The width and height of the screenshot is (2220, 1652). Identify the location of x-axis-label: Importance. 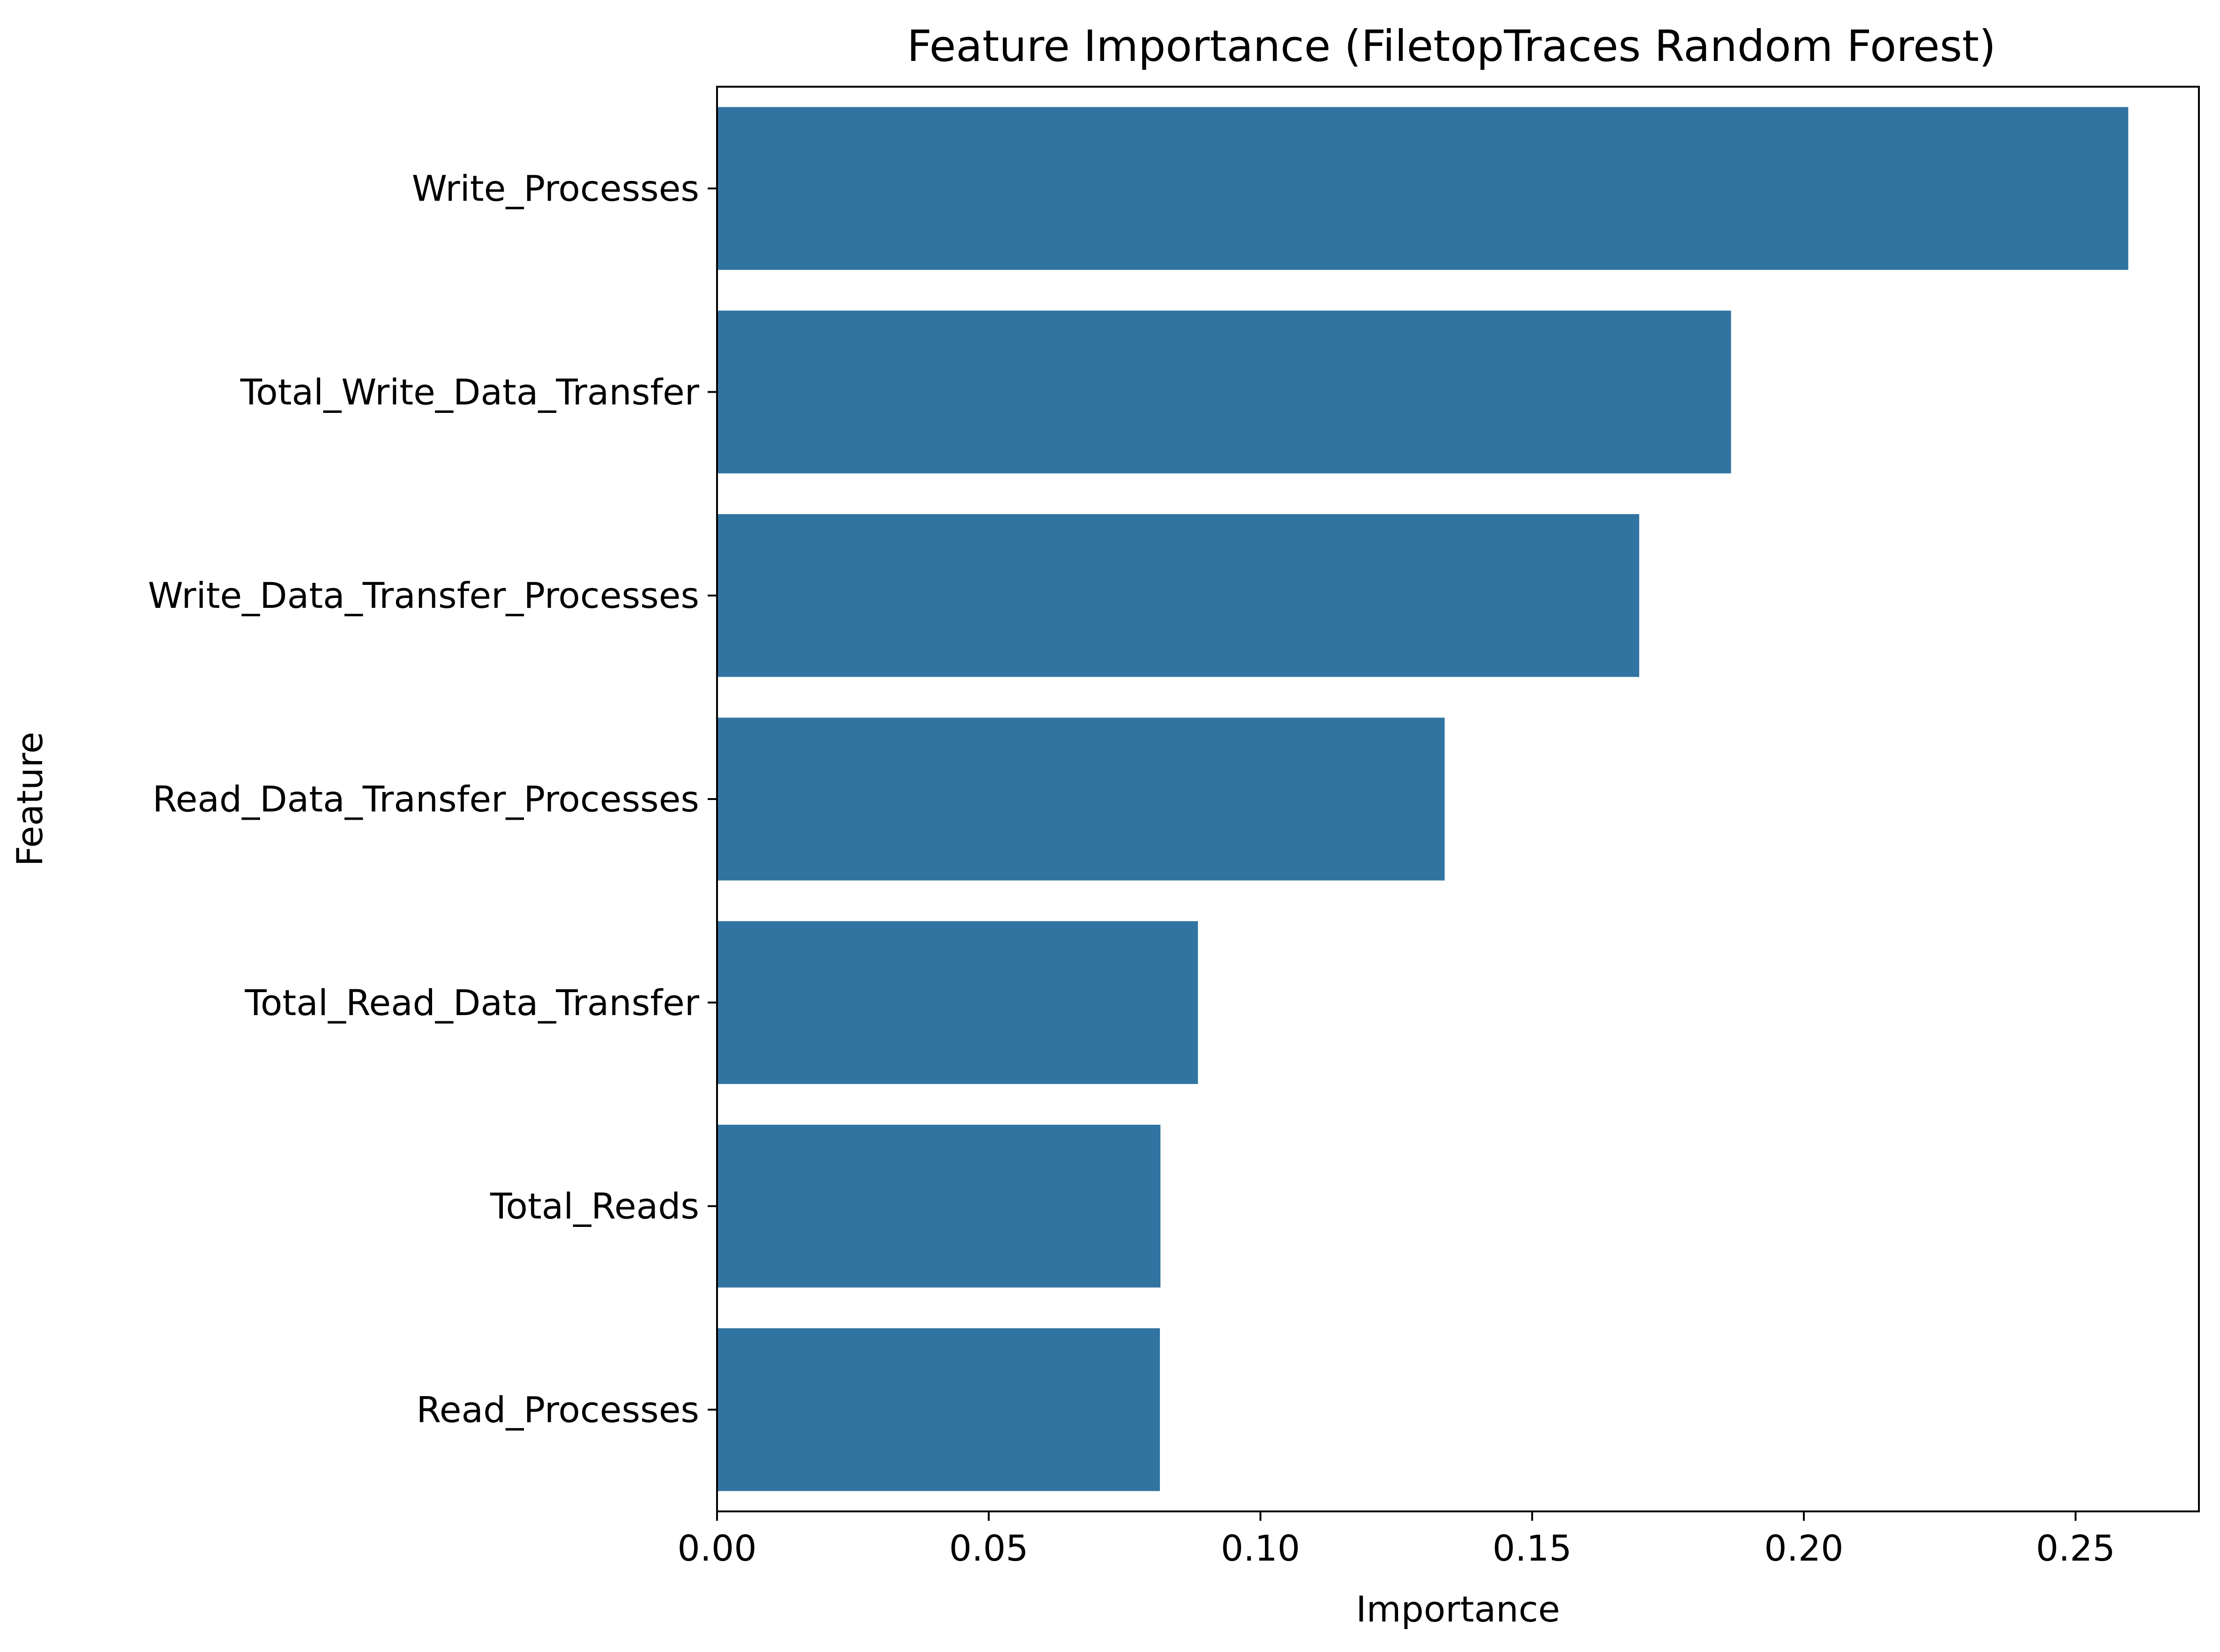
(1458, 1609).